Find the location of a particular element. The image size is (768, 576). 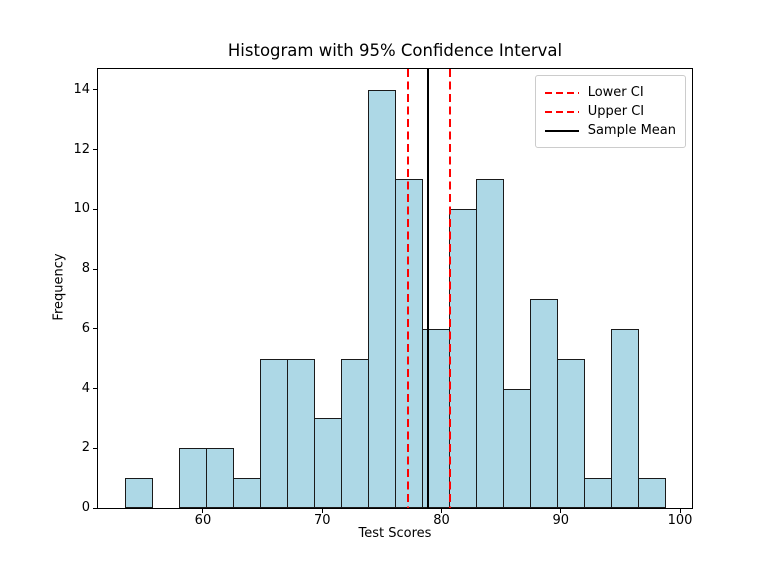

x-tick-label: 60 is located at coordinates (203, 520).